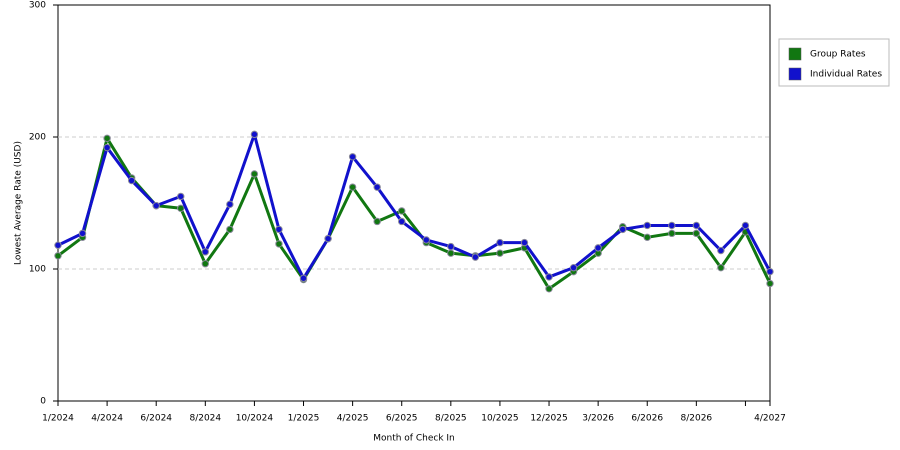 The height and width of the screenshot is (450, 900). What do you see at coordinates (697, 419) in the screenshot?
I see `x-tick-label: 8/2026` at bounding box center [697, 419].